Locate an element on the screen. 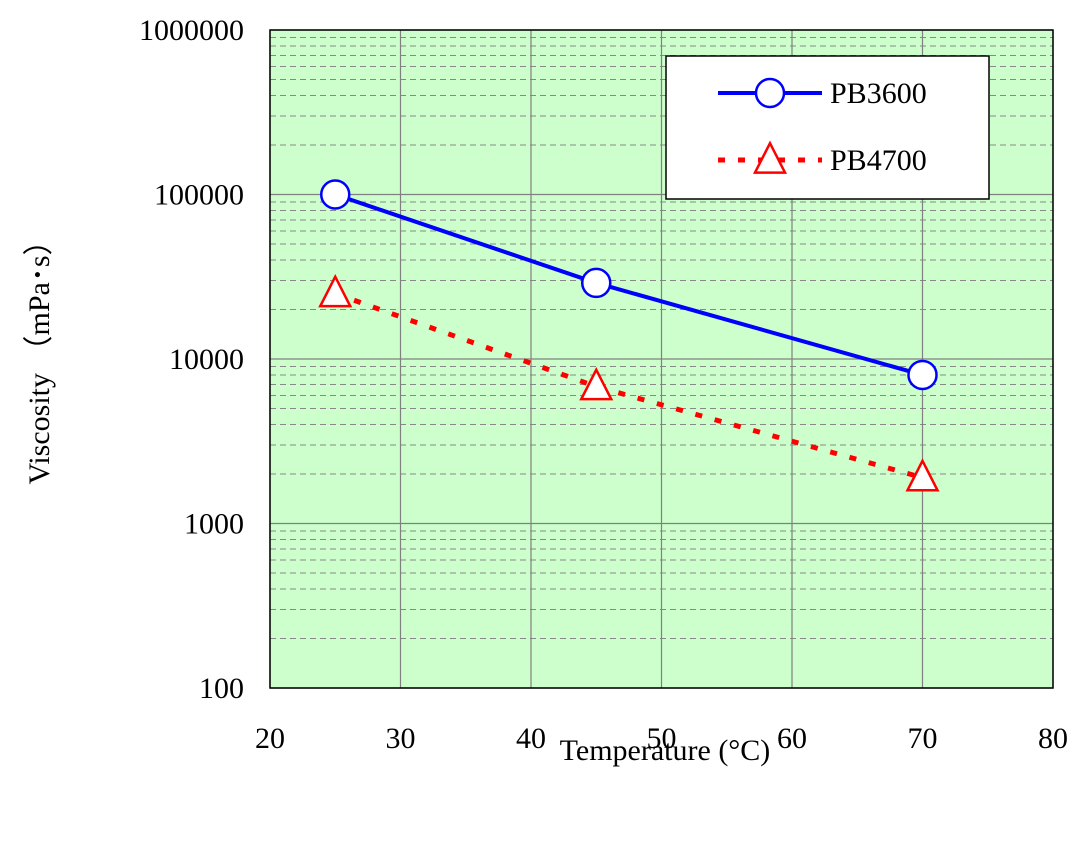 Image resolution: width=1077 pixels, height=850 pixels. y-tick-label: 100000 is located at coordinates (199, 195).